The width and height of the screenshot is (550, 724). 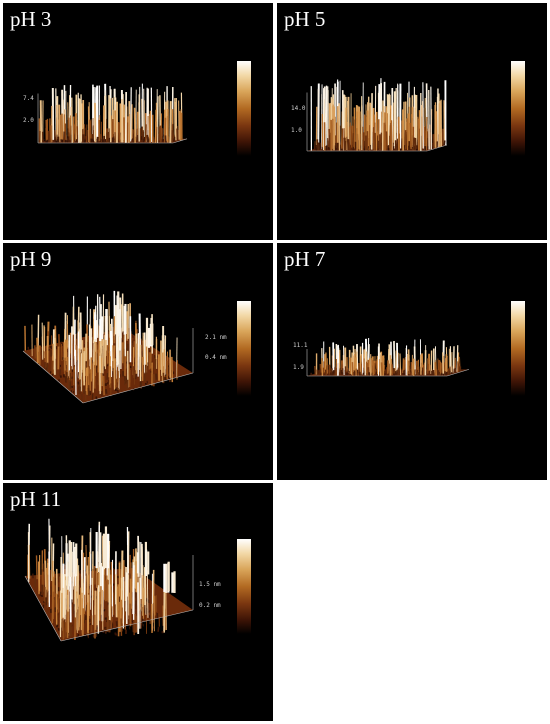 I want to click on z-axis-low: 1.9, so click(x=298, y=367).